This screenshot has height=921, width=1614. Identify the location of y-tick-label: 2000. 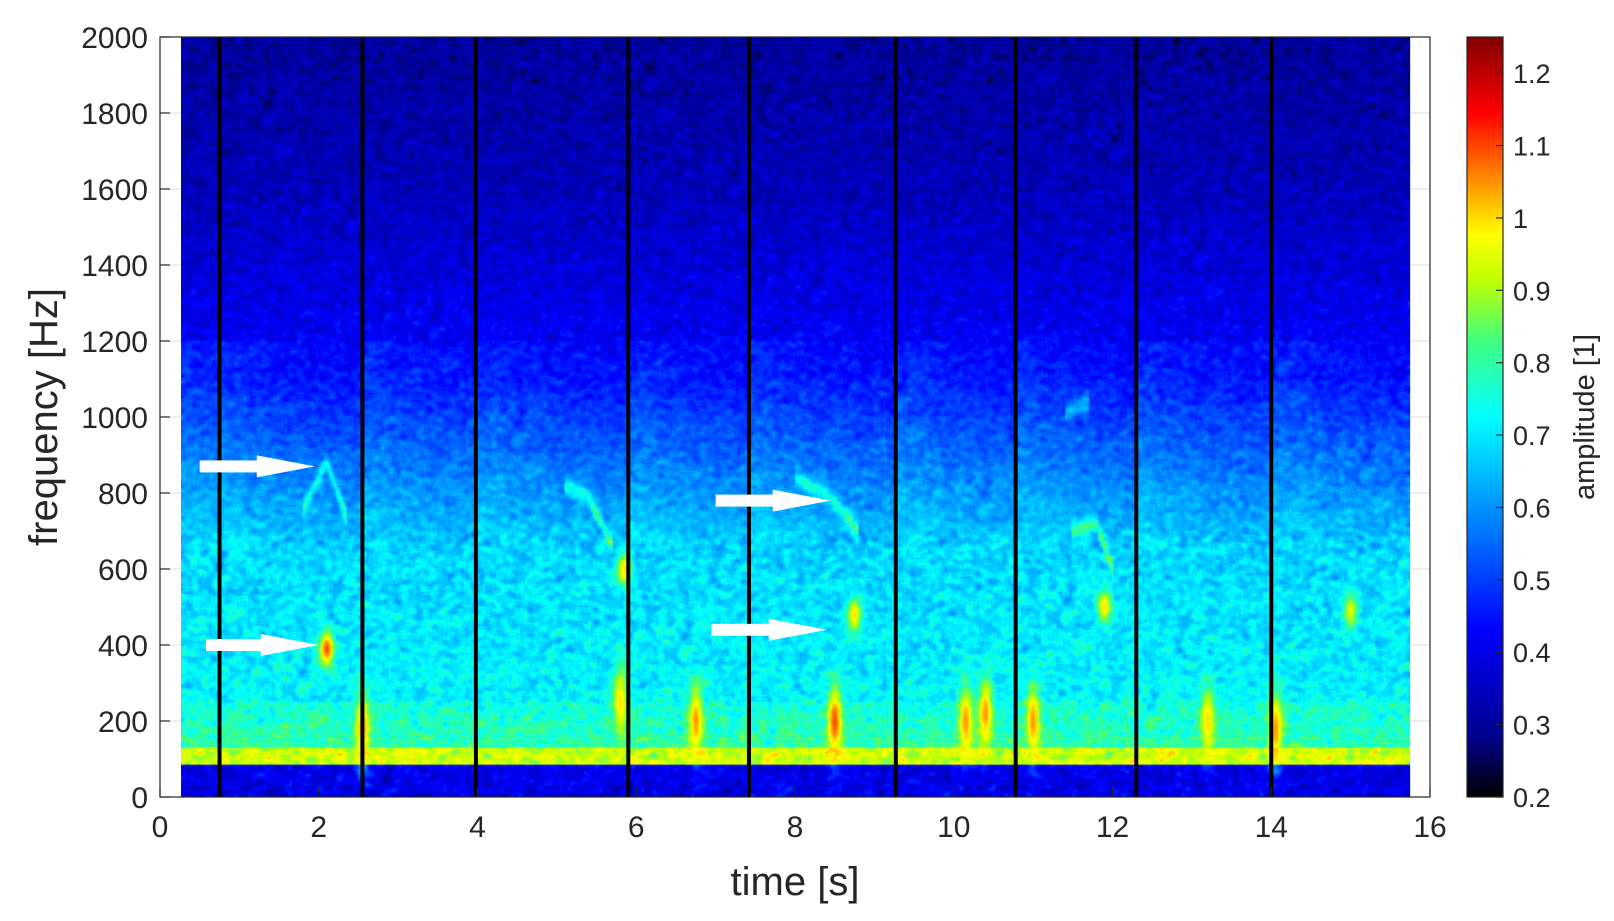
(114, 38).